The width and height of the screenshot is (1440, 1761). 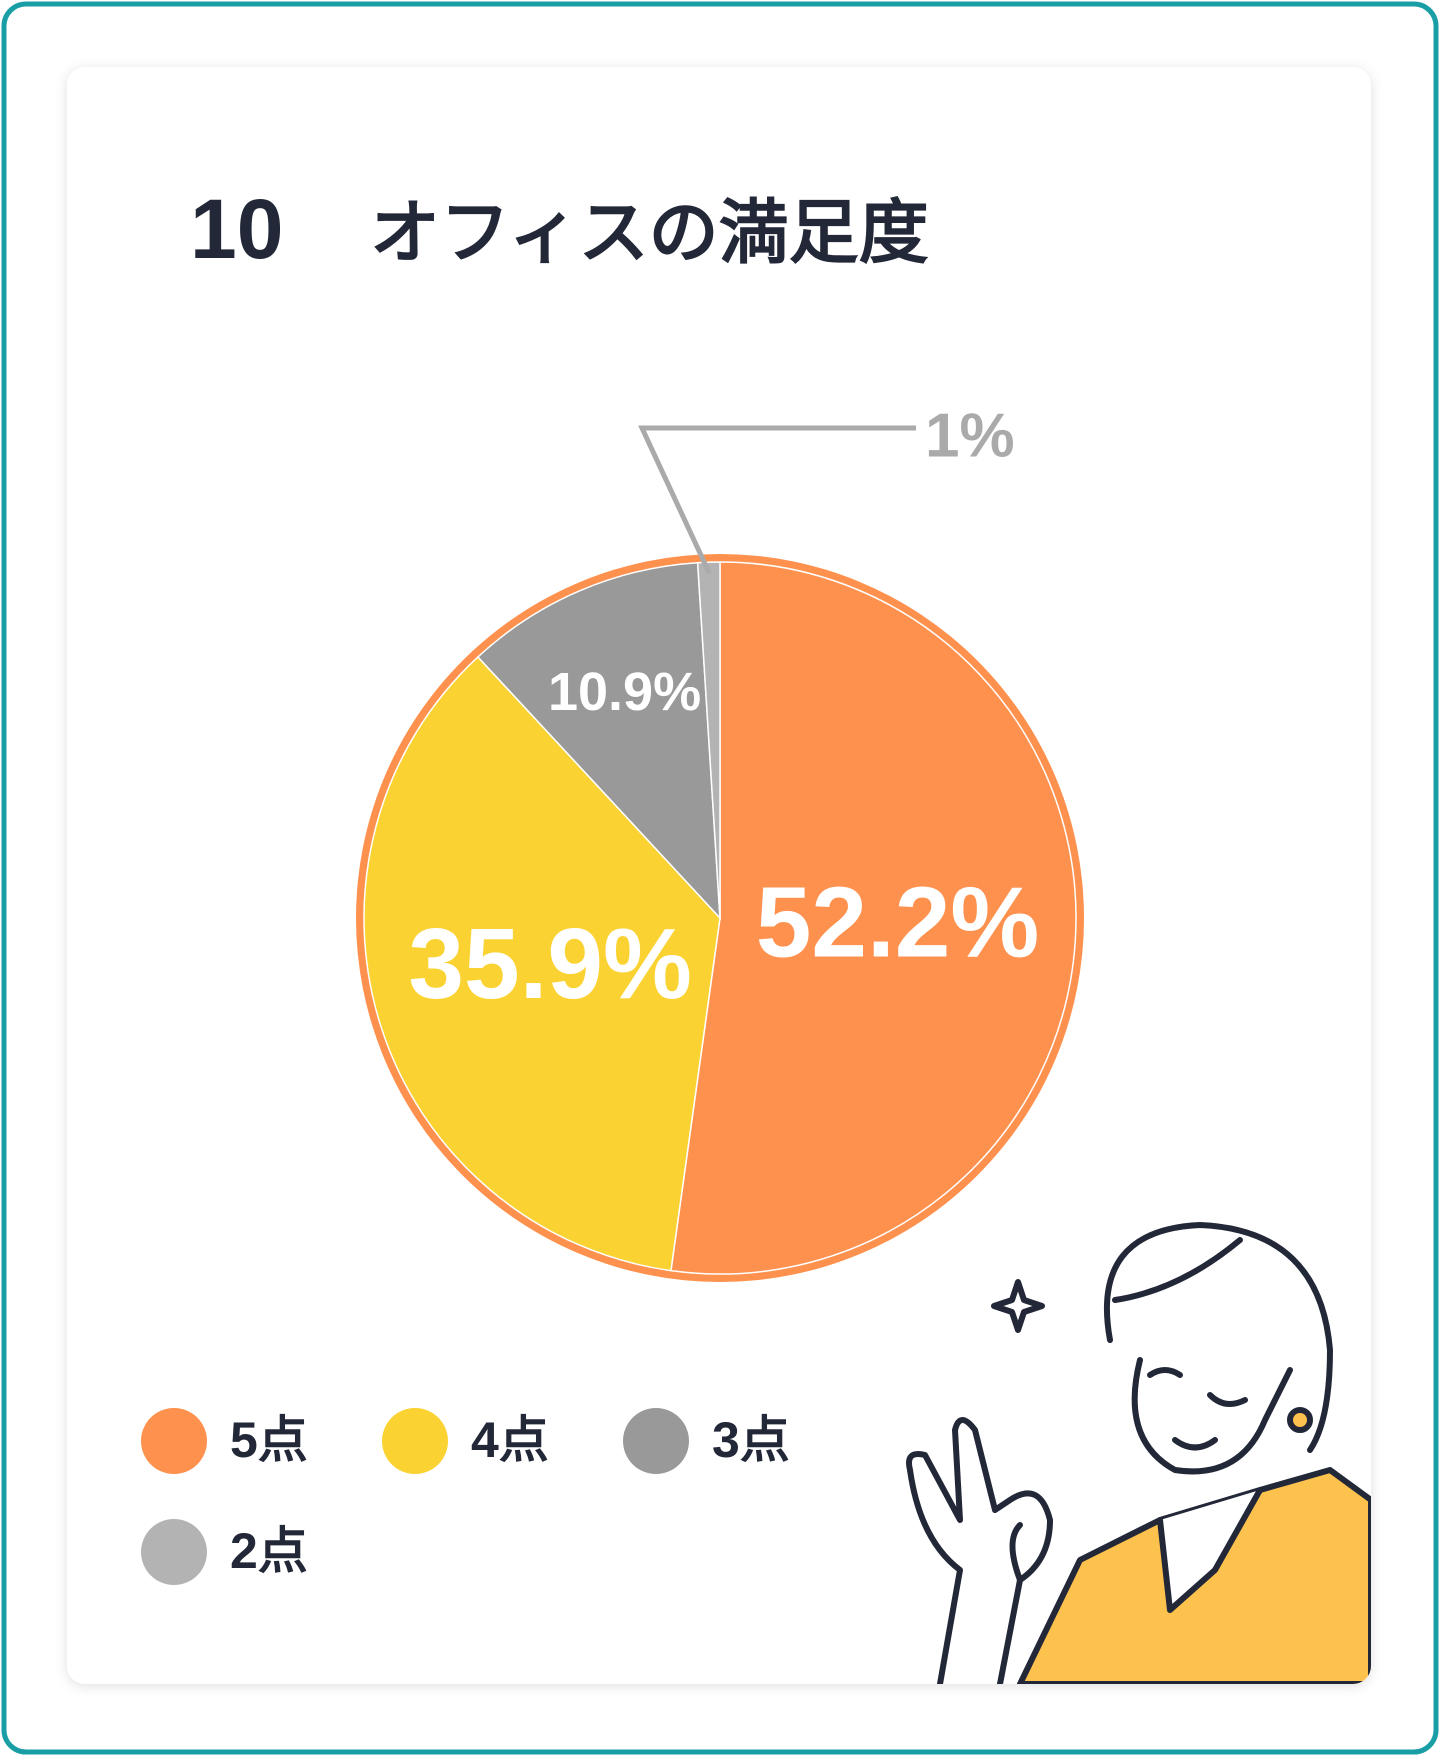 I want to click on data-label: 10.9%, so click(x=624, y=692).